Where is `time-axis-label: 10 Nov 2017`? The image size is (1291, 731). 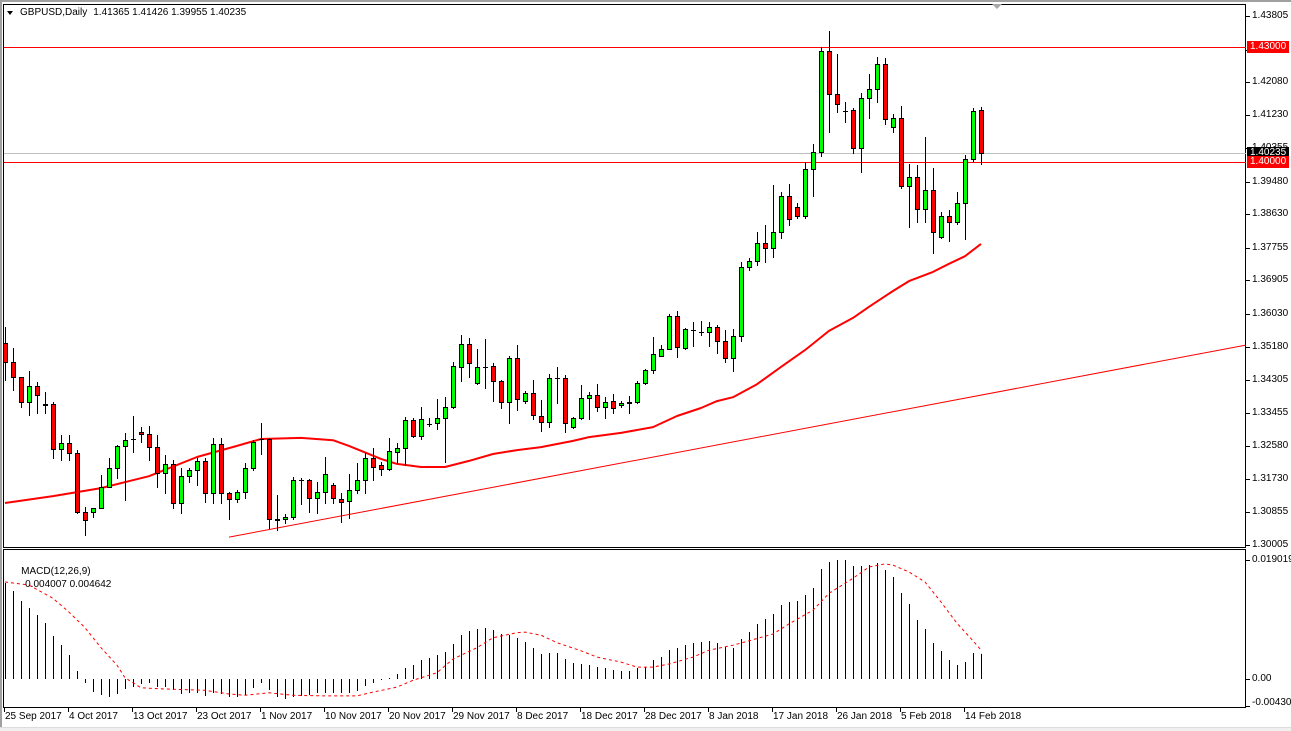 time-axis-label: 10 Nov 2017 is located at coordinates (353, 716).